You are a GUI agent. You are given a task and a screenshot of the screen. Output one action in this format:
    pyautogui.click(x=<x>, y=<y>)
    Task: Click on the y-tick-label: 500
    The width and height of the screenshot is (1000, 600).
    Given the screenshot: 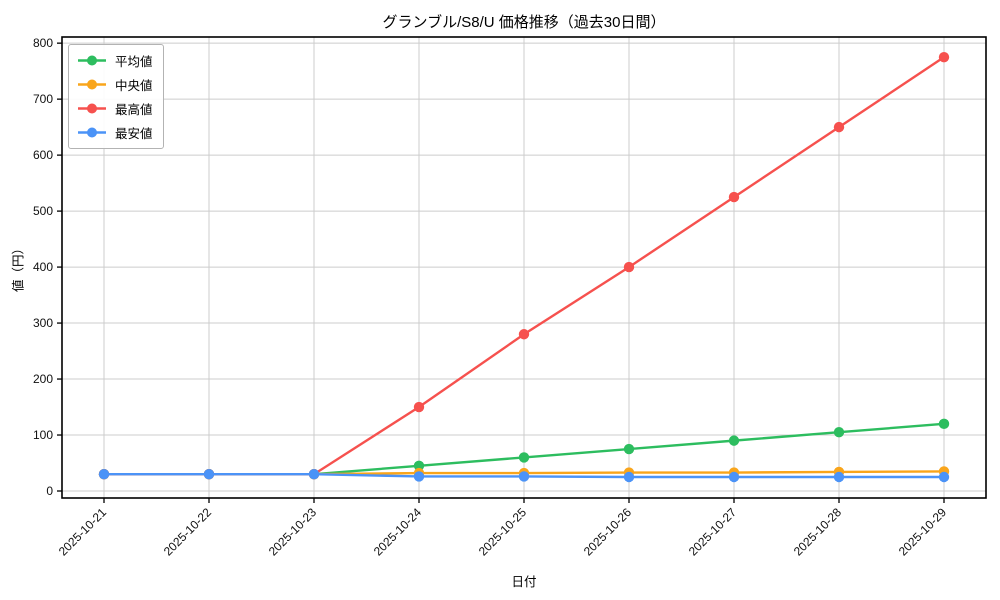 What is the action you would take?
    pyautogui.click(x=43, y=211)
    